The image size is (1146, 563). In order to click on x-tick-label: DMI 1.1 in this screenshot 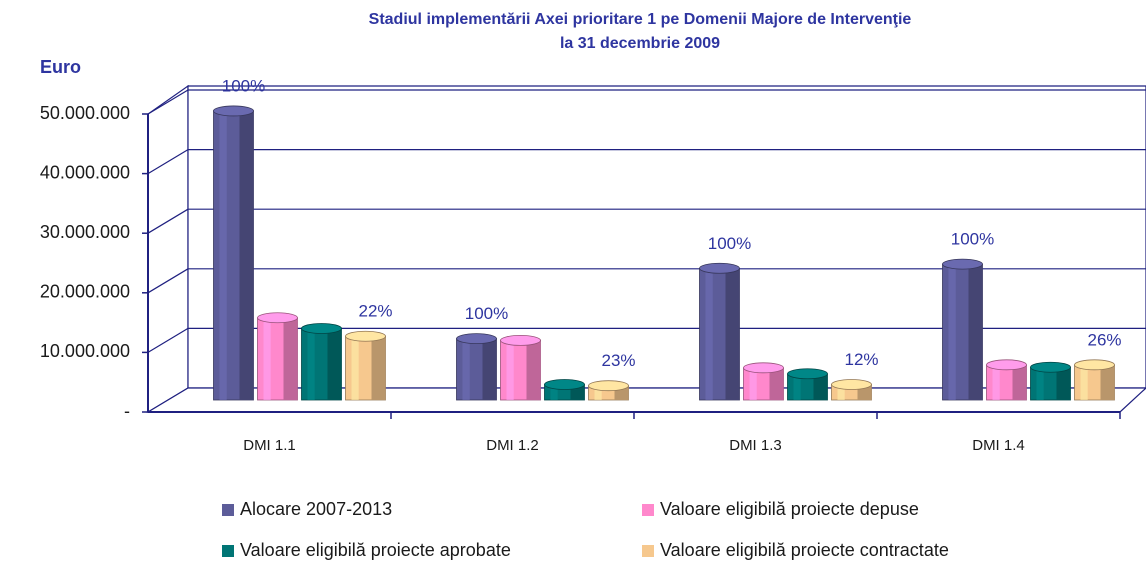, I will do `click(269, 445)`.